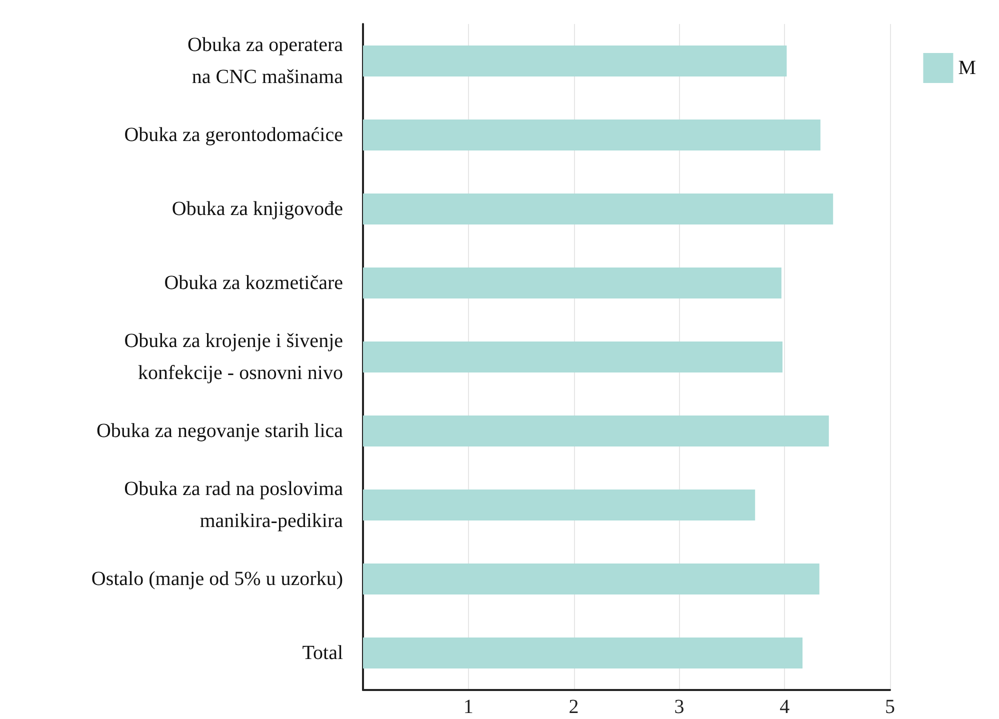 This screenshot has width=999, height=719. Describe the element at coordinates (785, 707) in the screenshot. I see `x-tick-label: 4` at that location.